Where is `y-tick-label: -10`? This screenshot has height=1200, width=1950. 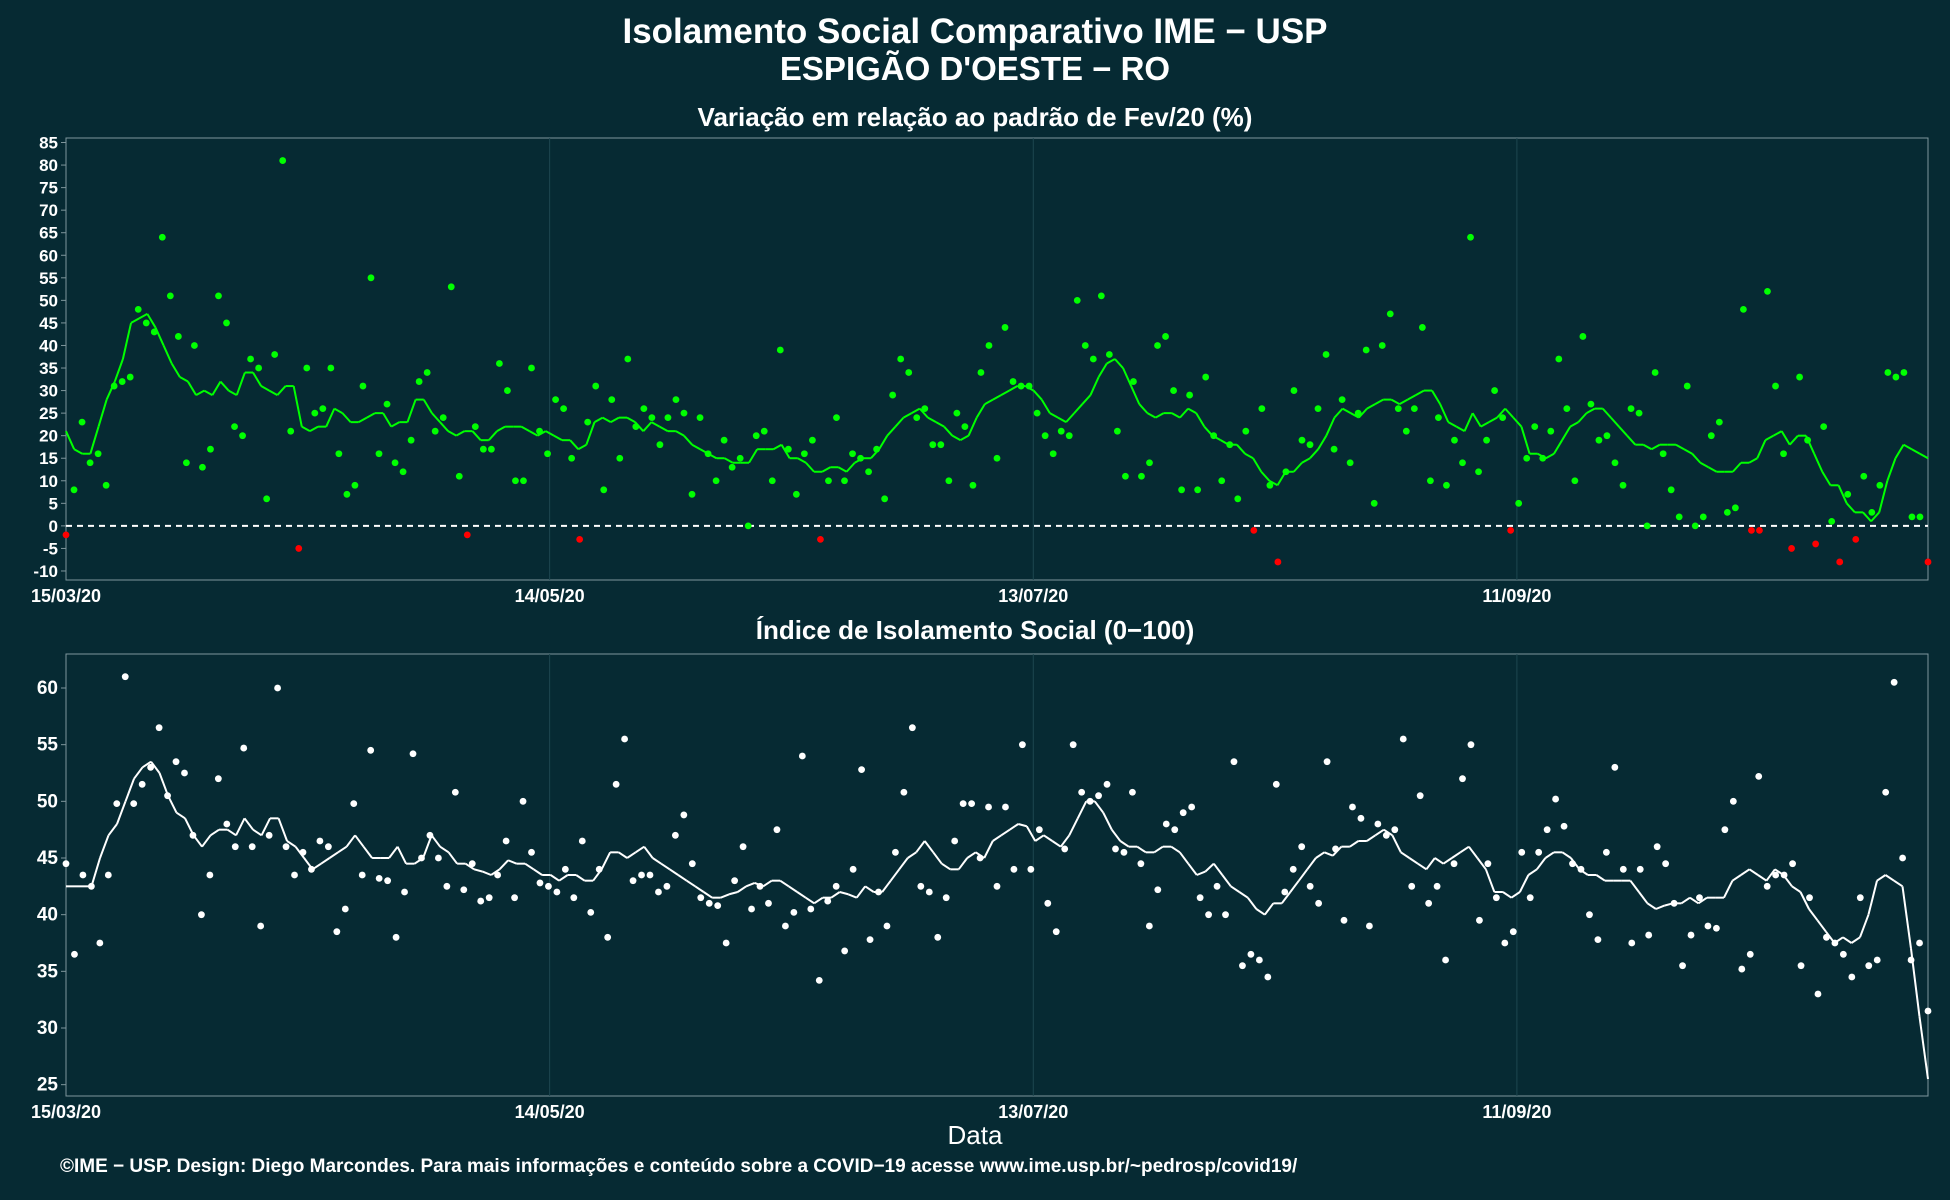 y-tick-label: -10 is located at coordinates (45, 571).